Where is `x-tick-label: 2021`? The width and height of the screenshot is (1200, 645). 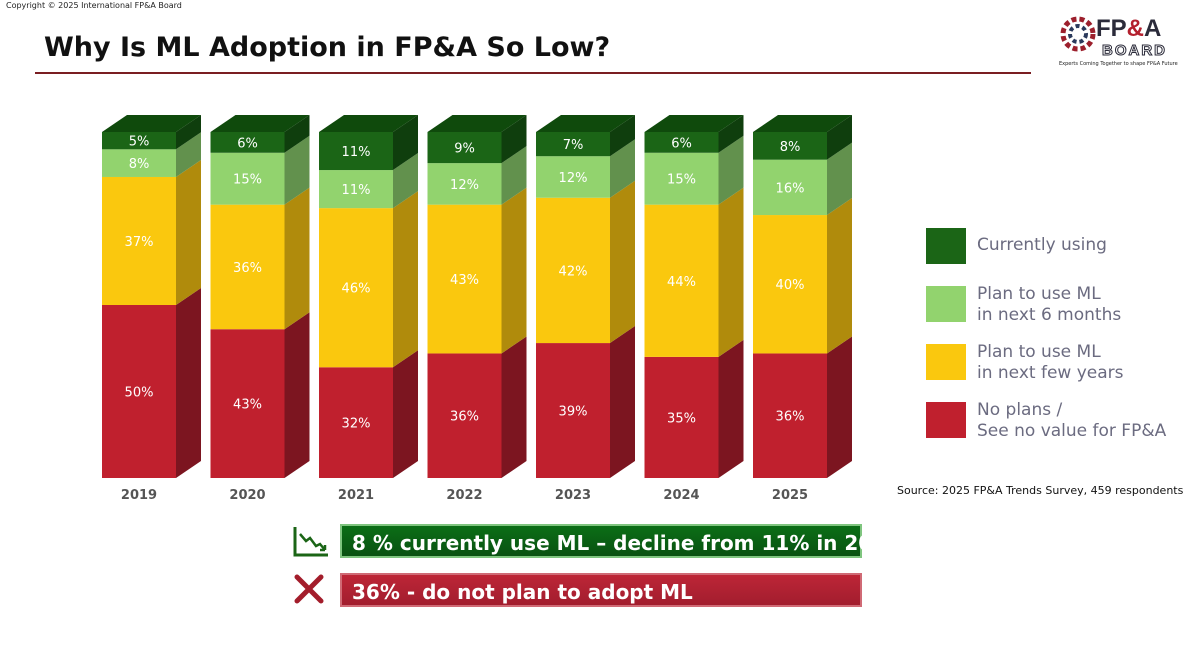
x-tick-label: 2021 is located at coordinates (356, 495).